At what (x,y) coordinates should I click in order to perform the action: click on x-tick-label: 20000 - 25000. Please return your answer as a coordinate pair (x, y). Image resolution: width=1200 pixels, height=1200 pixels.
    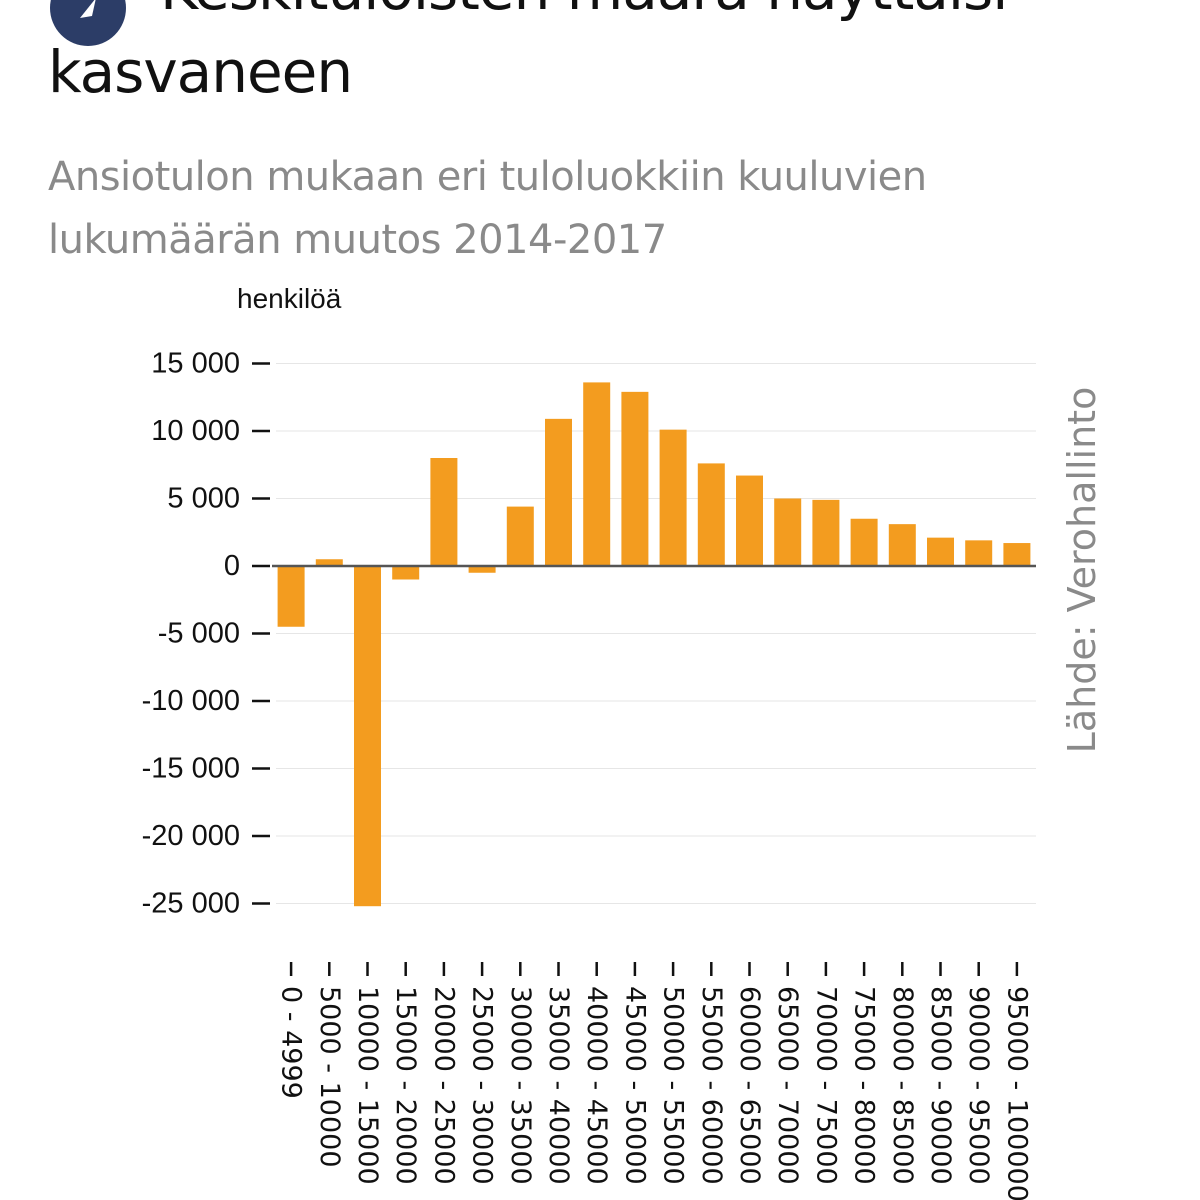
    Looking at the image, I should click on (443, 1085).